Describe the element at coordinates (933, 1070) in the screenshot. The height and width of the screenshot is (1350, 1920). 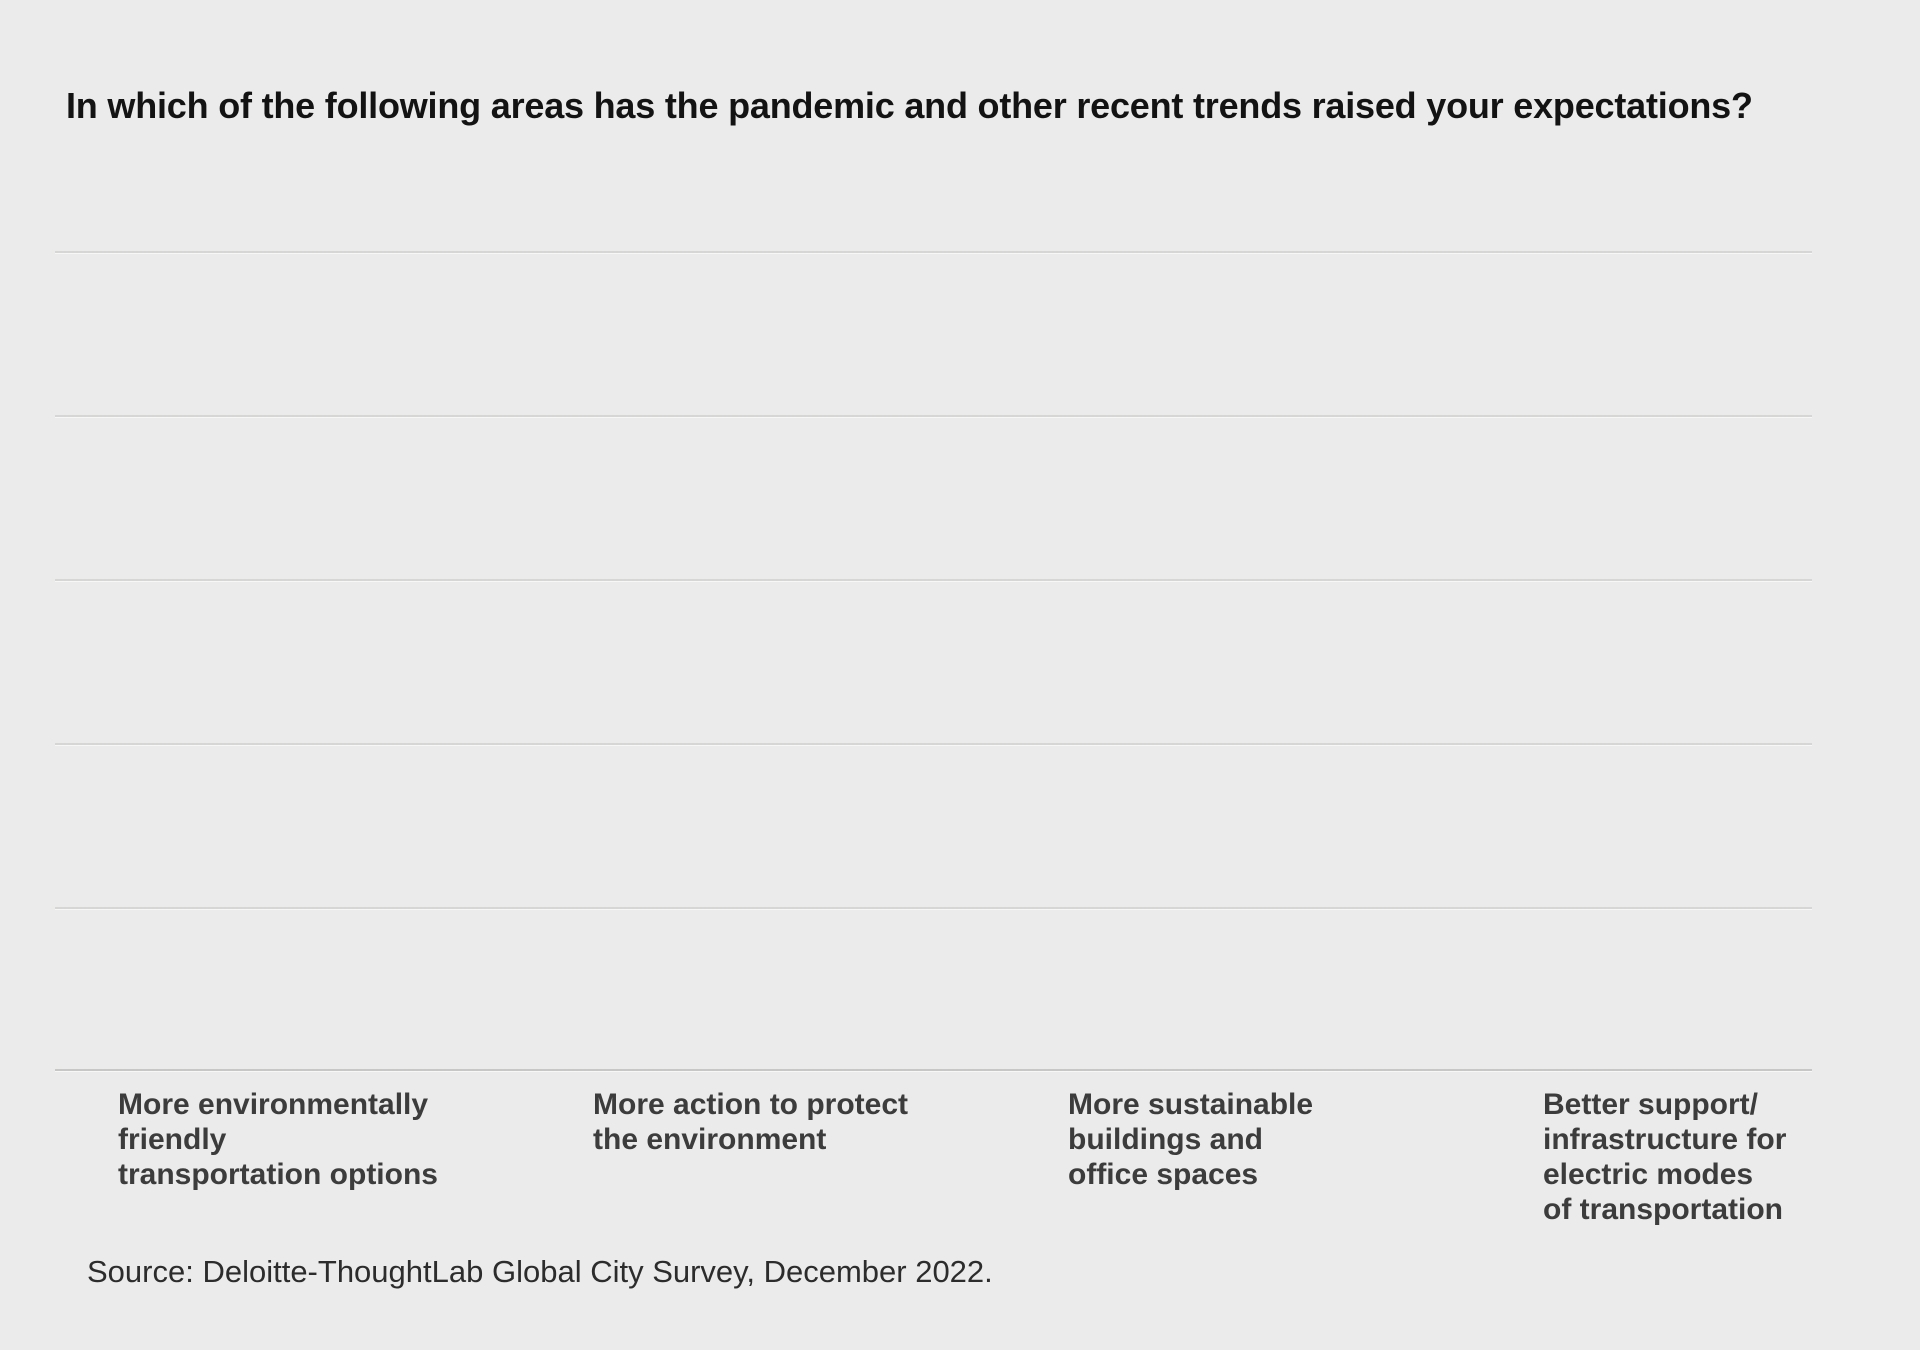
I see `x-axis-line` at that location.